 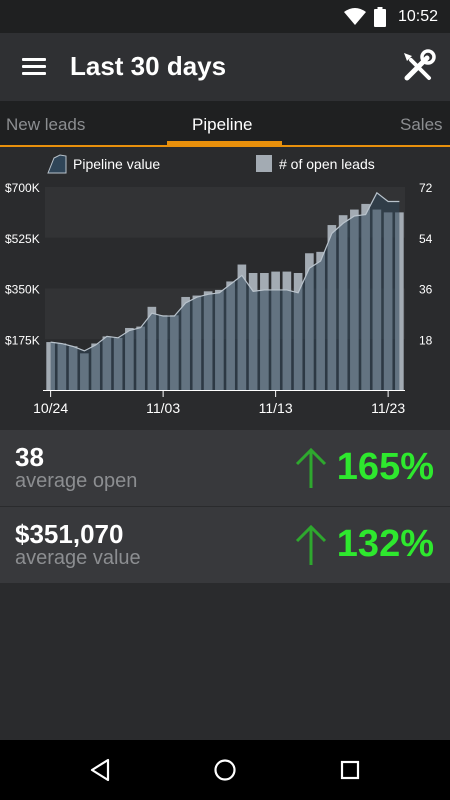 What do you see at coordinates (390, 16) in the screenshot?
I see `status-icons: 10:52` at bounding box center [390, 16].